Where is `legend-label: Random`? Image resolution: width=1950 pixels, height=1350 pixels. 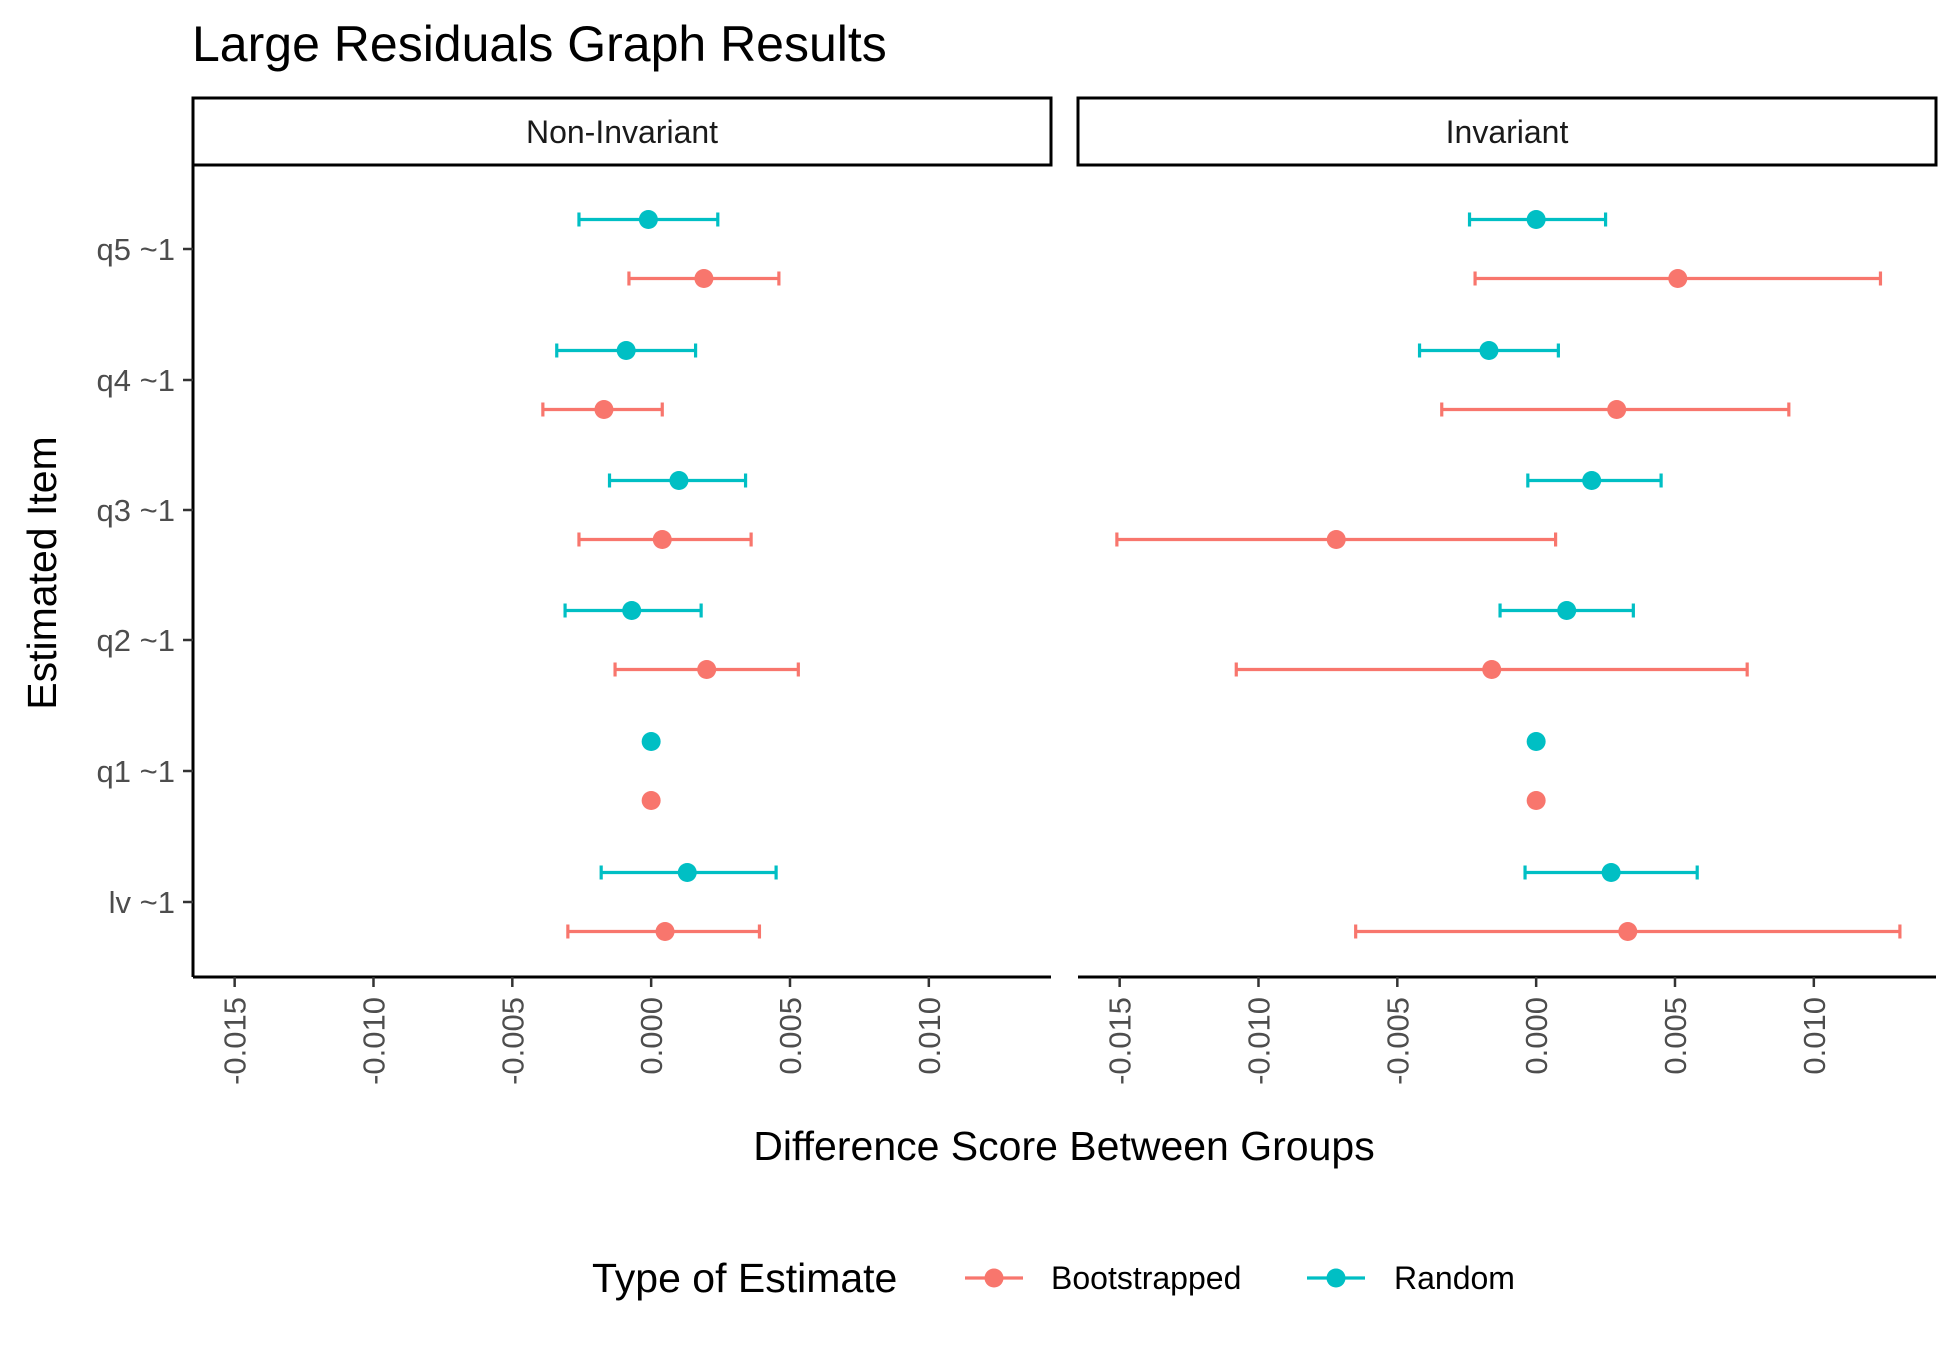
legend-label: Random is located at coordinates (1454, 1278).